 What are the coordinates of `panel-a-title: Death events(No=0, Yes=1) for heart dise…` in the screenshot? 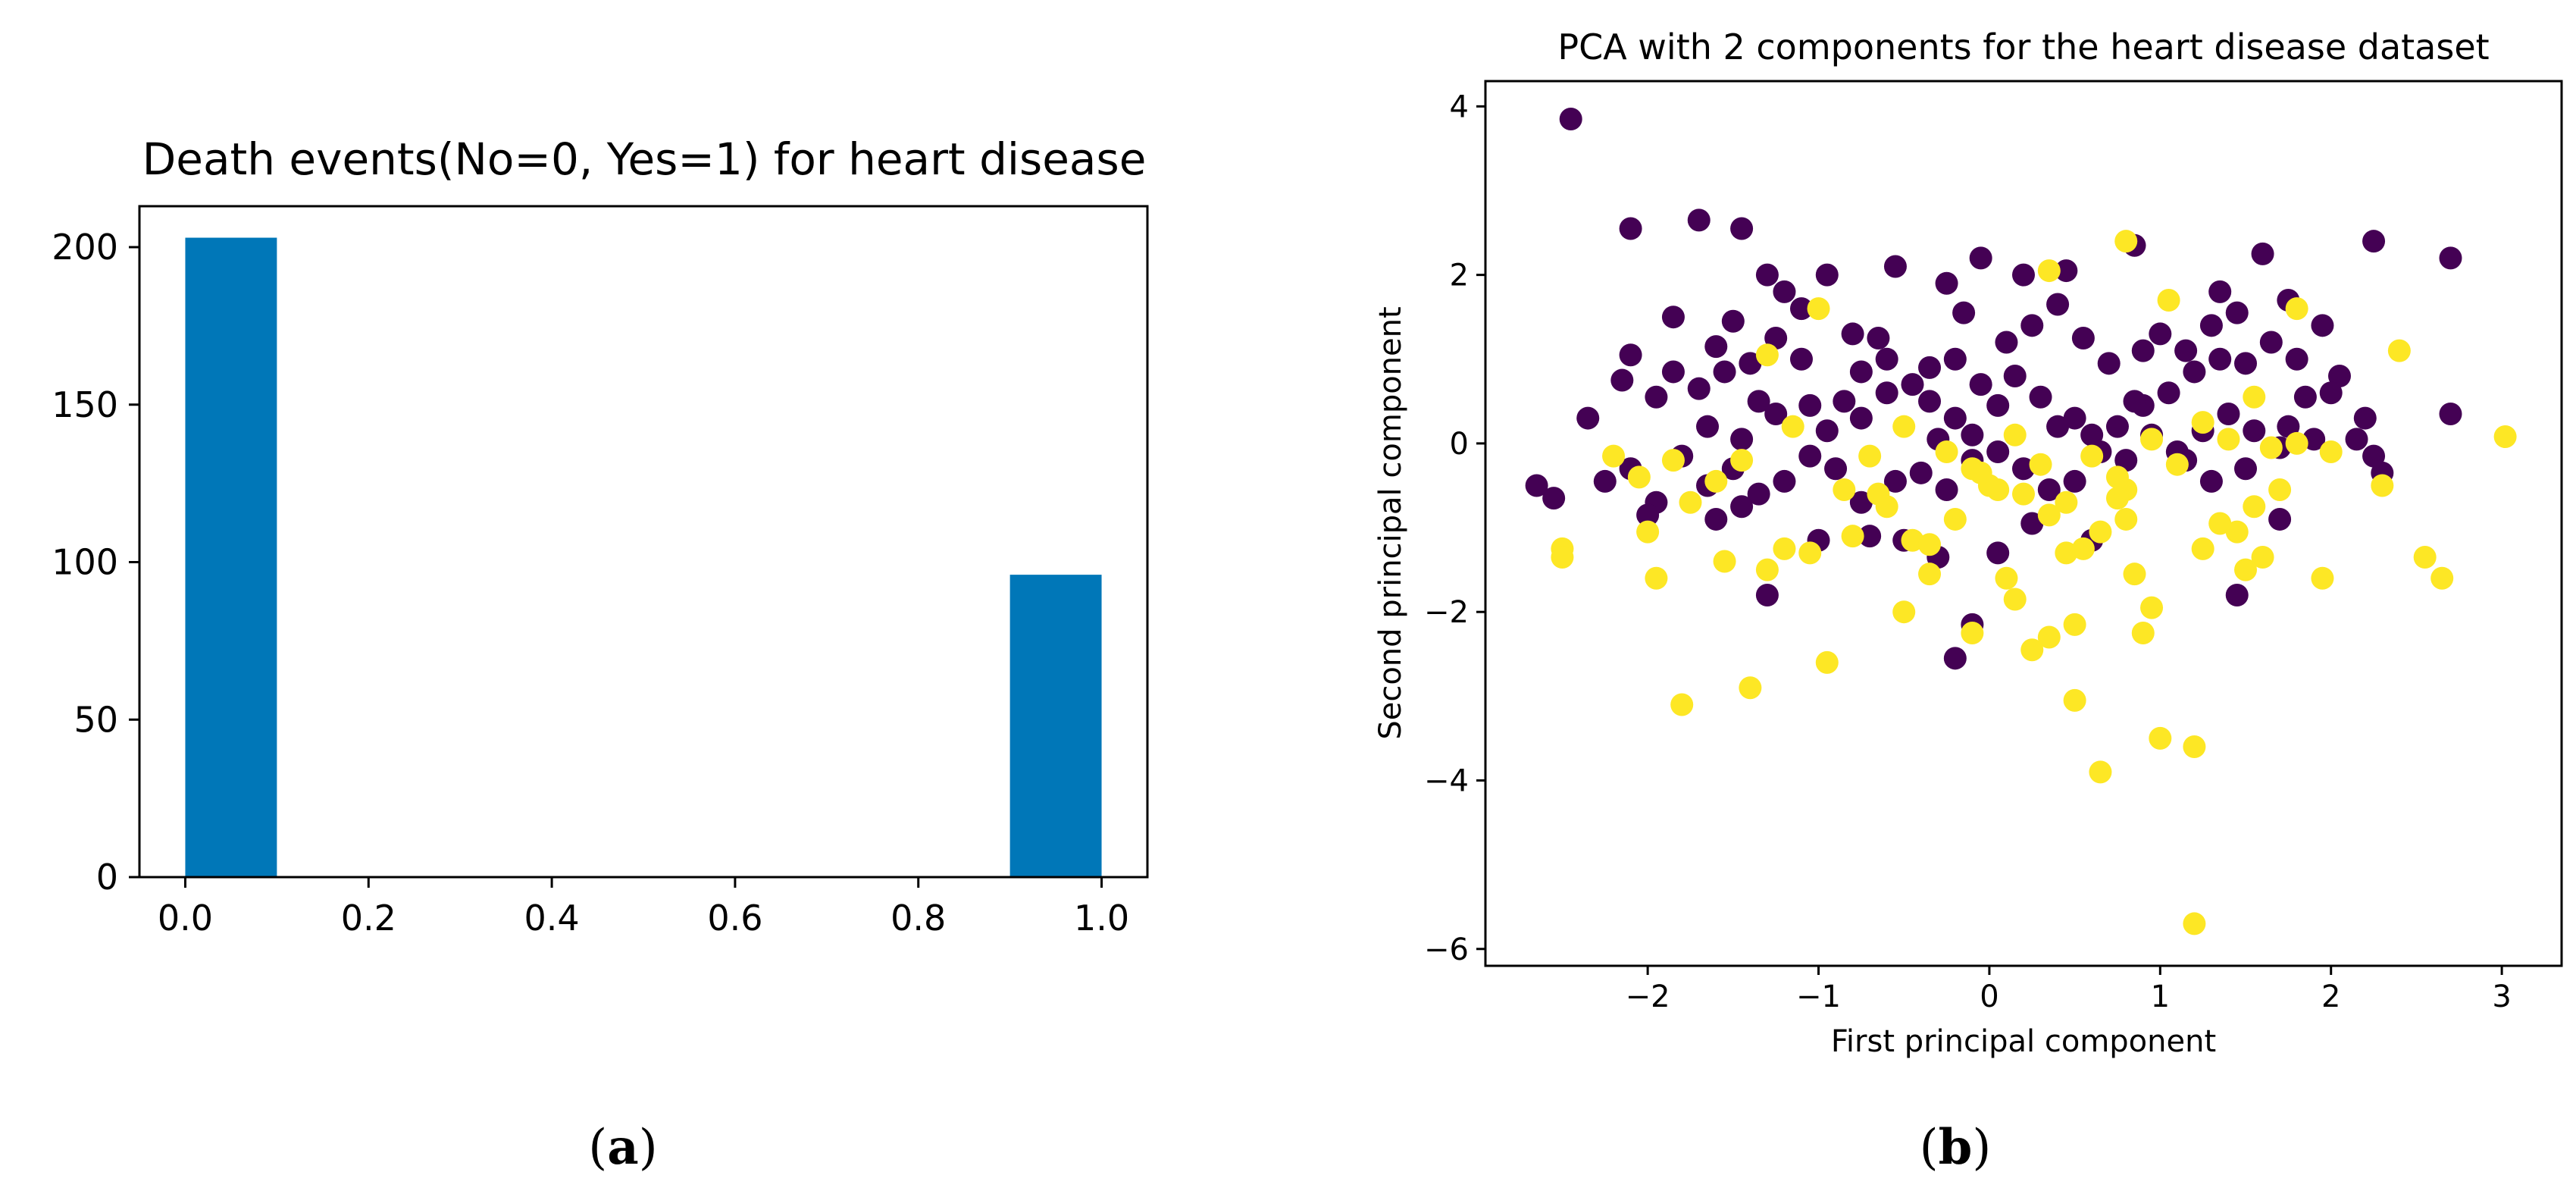 It's located at (644, 159).